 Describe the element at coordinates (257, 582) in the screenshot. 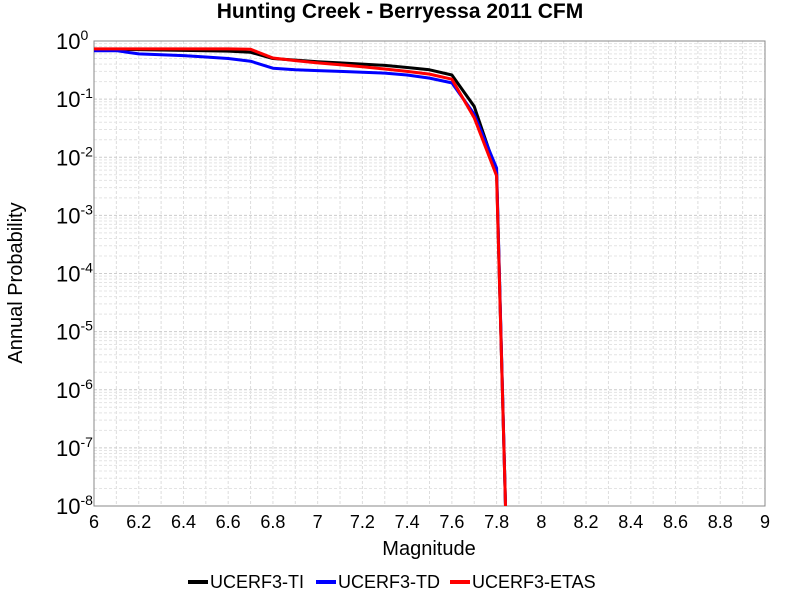

I see `legend-label: UCERF3-TI` at that location.